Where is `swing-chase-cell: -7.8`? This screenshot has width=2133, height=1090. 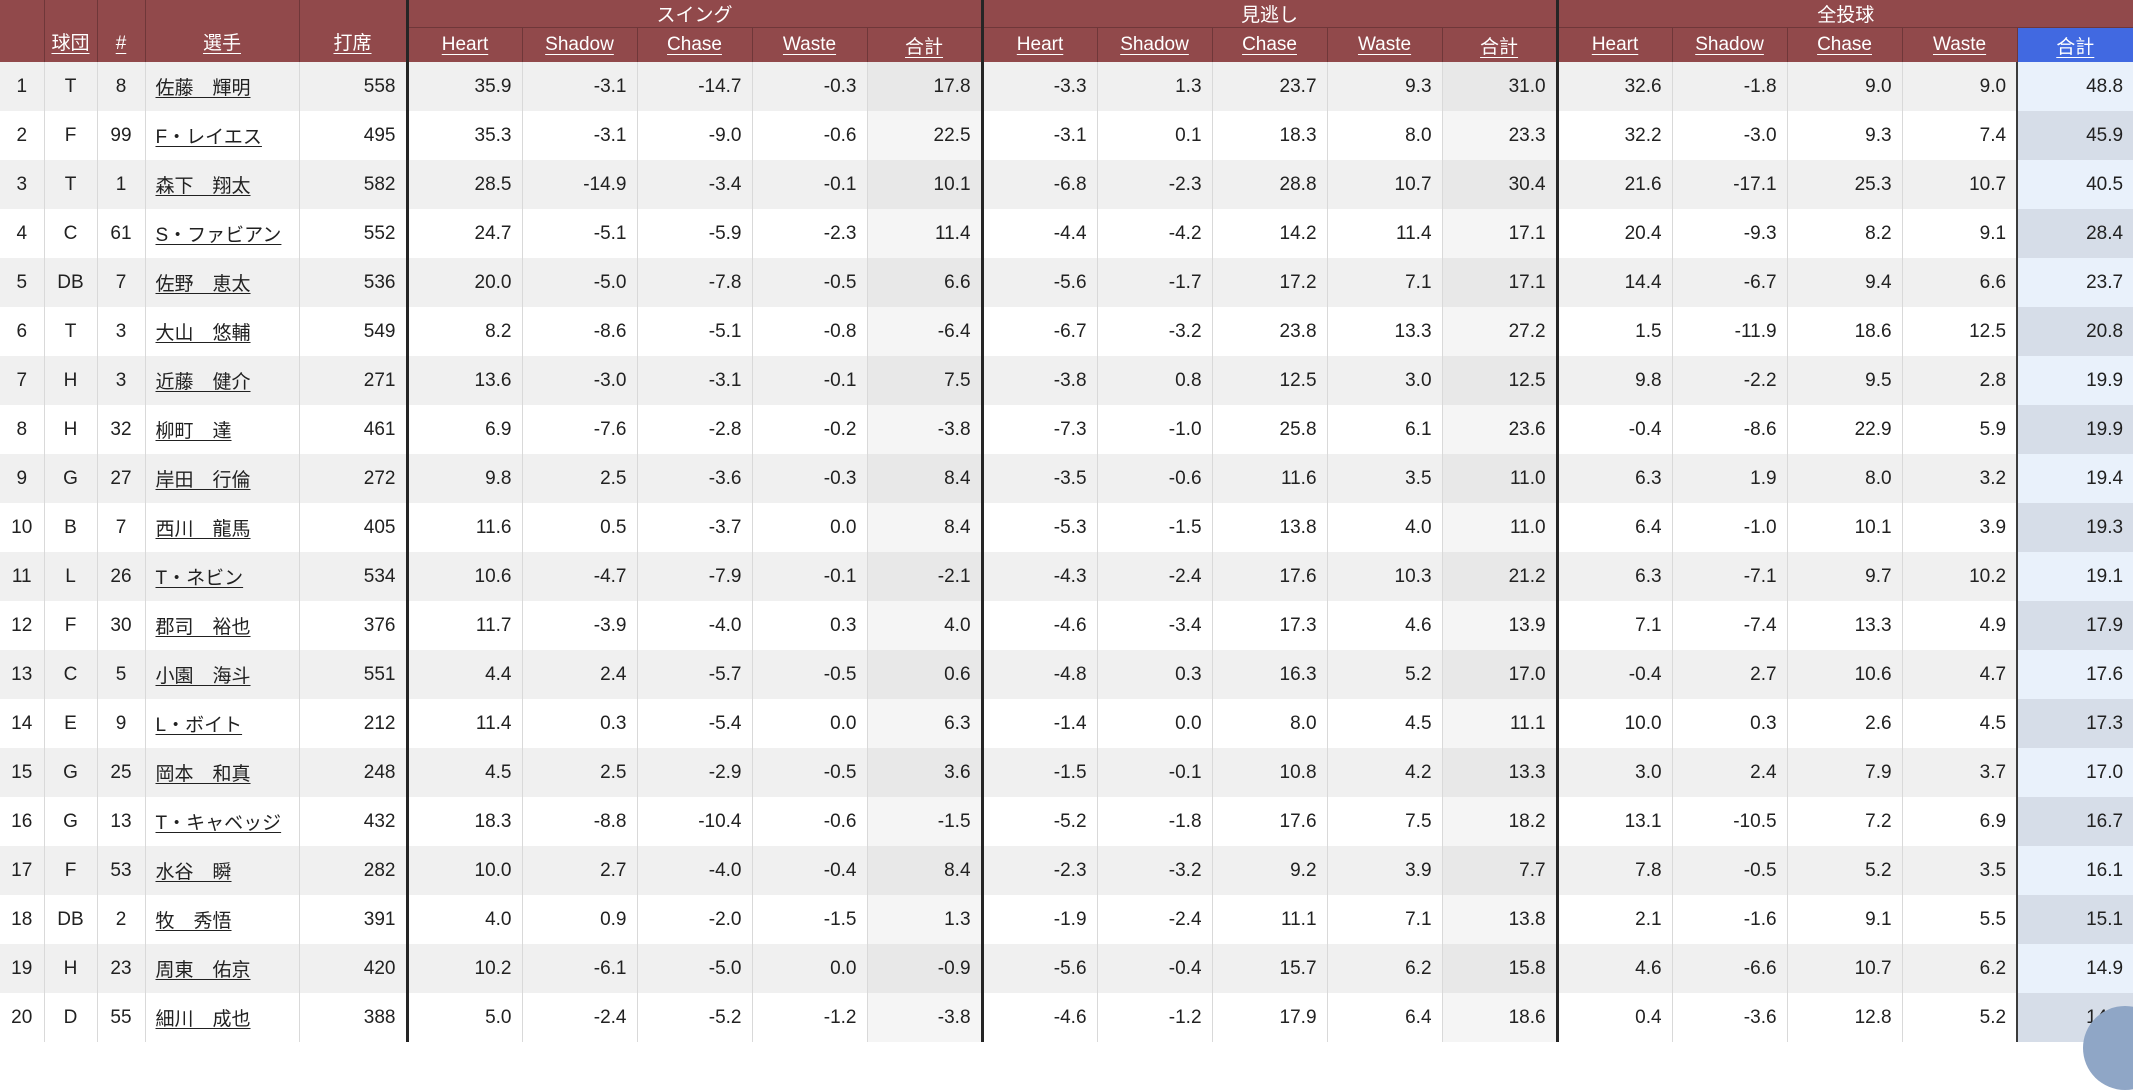
swing-chase-cell: -7.8 is located at coordinates (694, 282).